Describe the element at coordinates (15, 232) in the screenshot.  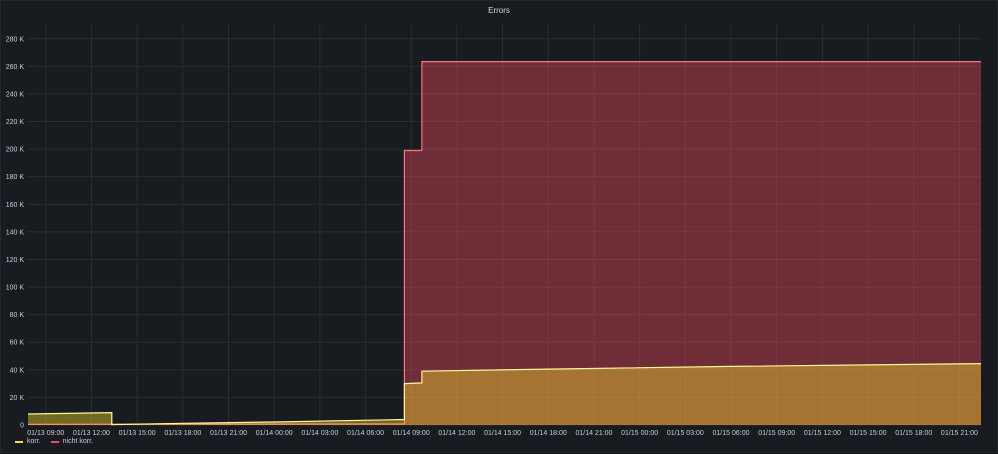
I see `y-tick-label: 140 K` at that location.